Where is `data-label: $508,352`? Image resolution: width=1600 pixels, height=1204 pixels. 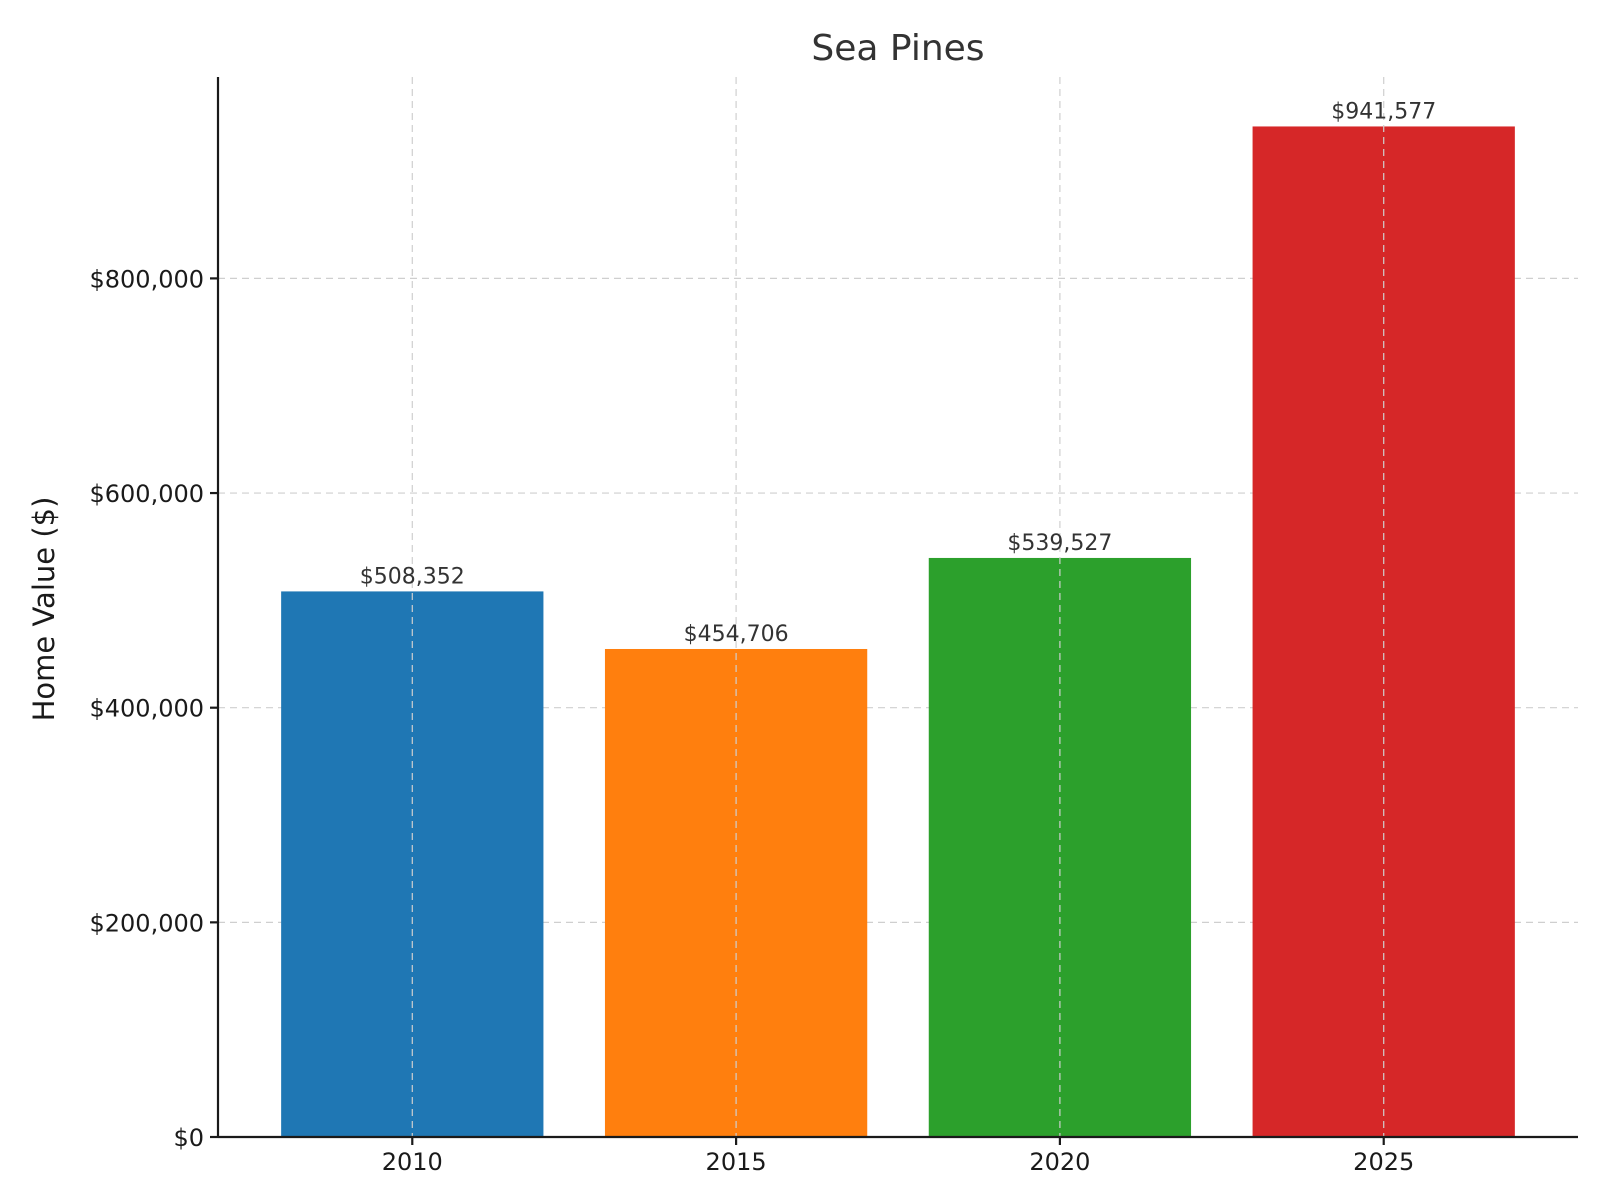
data-label: $508,352 is located at coordinates (412, 576).